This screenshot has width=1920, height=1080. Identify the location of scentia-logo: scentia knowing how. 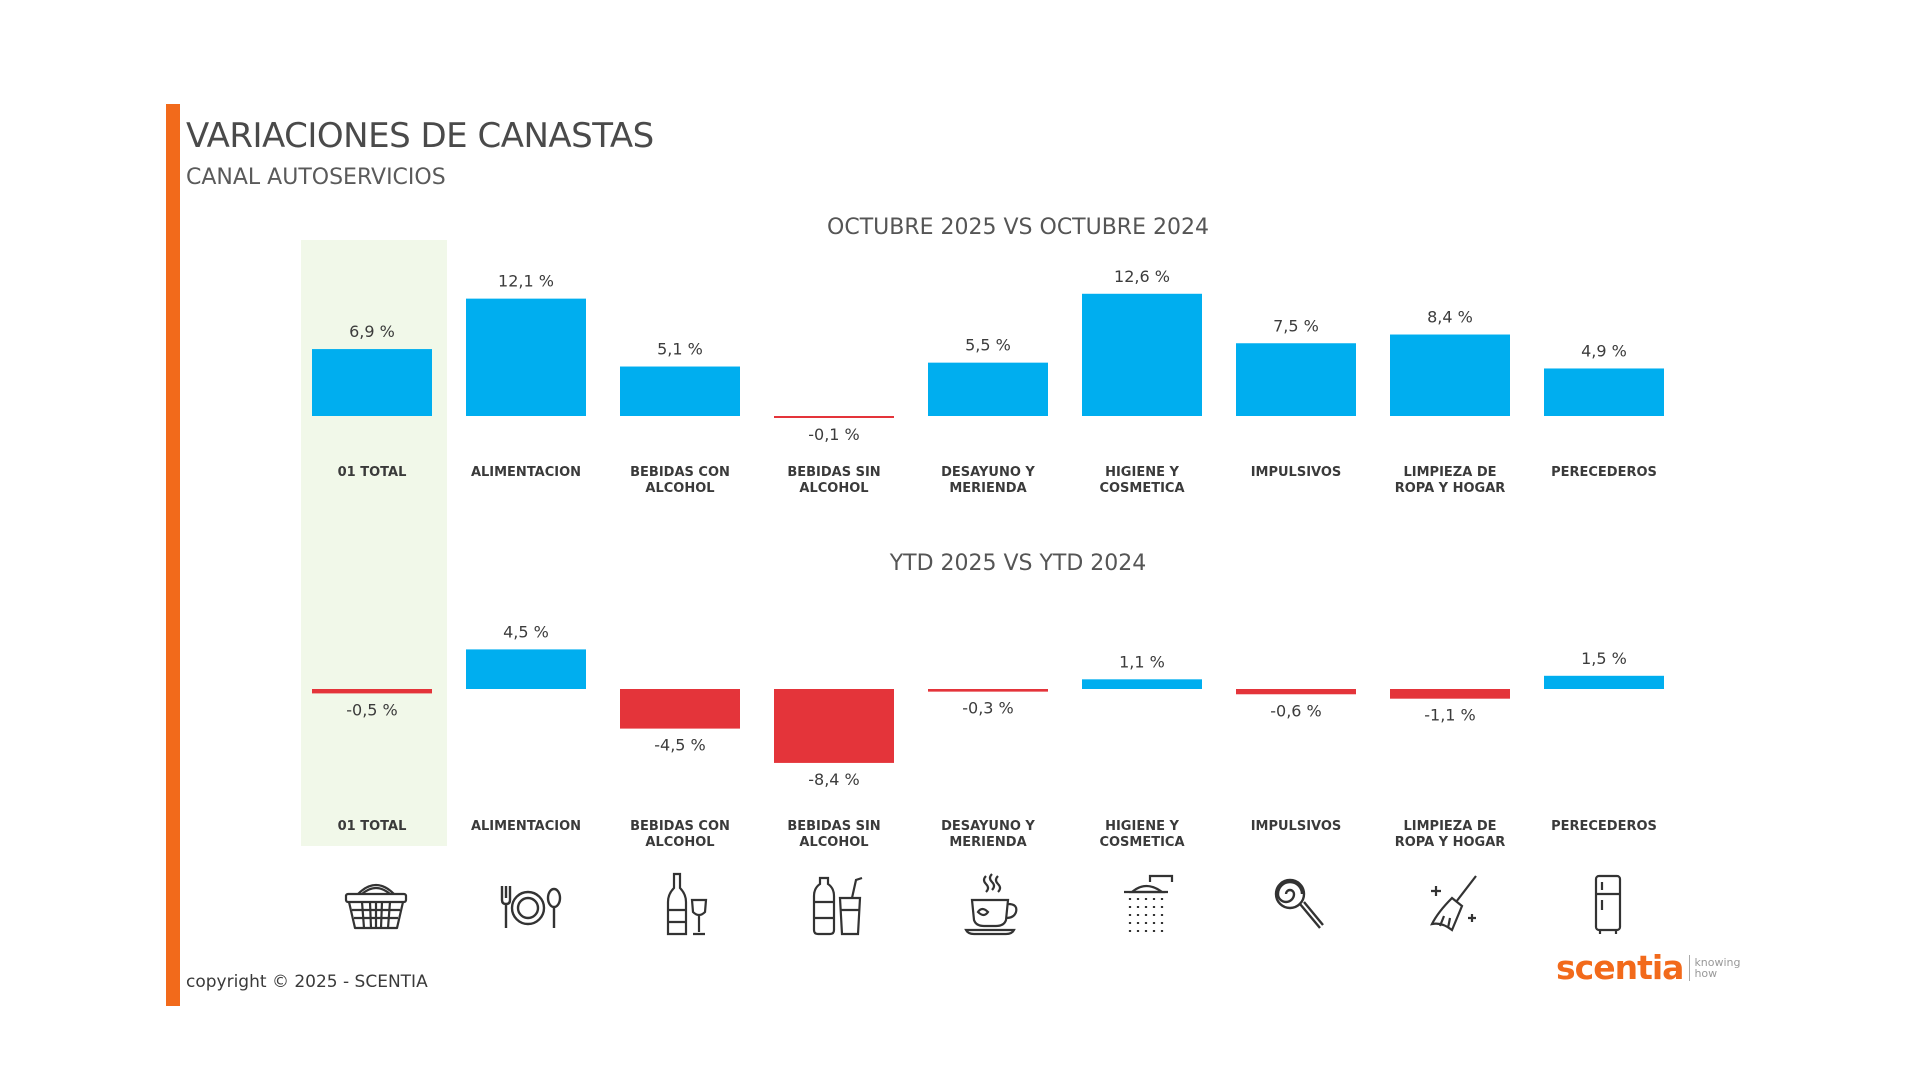
(1648, 967).